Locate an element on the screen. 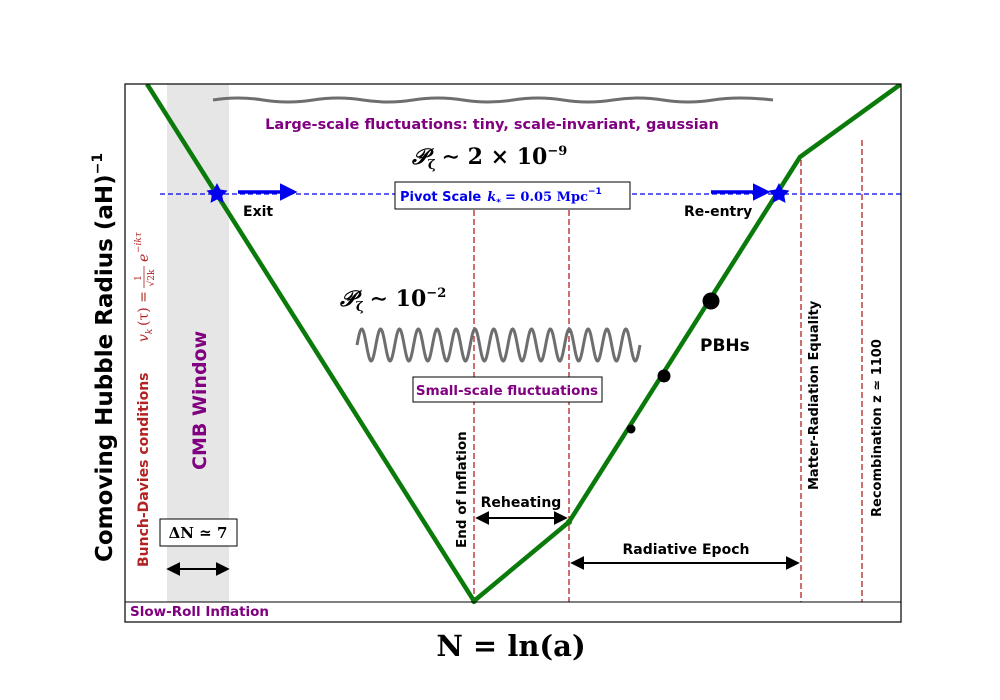 This screenshot has height=700, width=1000. p-zeta-large-label: 𝒫ζ ∼ 2 × 10−9 is located at coordinates (489, 158).